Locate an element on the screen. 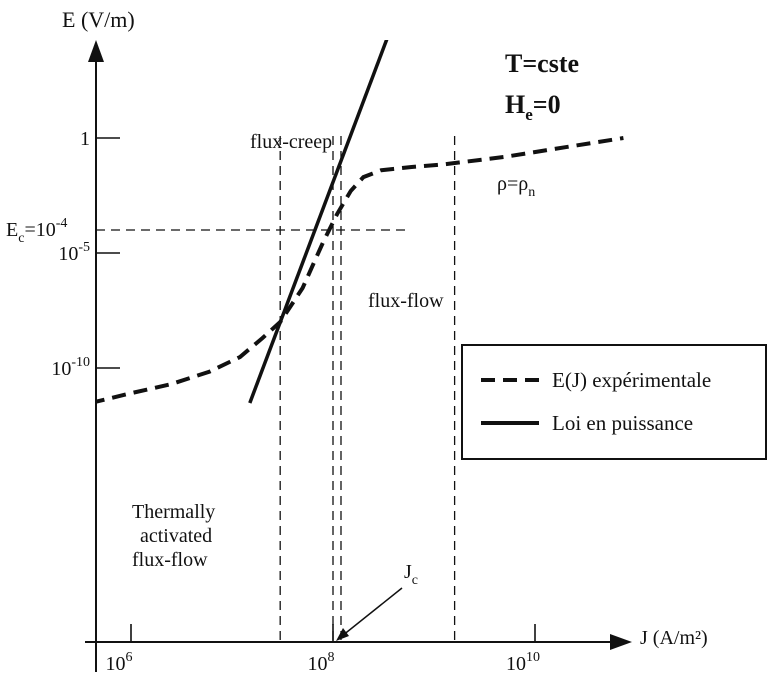 Image resolution: width=782 pixels, height=676 pixels. label-rho: ρ=ρn is located at coordinates (516, 186).